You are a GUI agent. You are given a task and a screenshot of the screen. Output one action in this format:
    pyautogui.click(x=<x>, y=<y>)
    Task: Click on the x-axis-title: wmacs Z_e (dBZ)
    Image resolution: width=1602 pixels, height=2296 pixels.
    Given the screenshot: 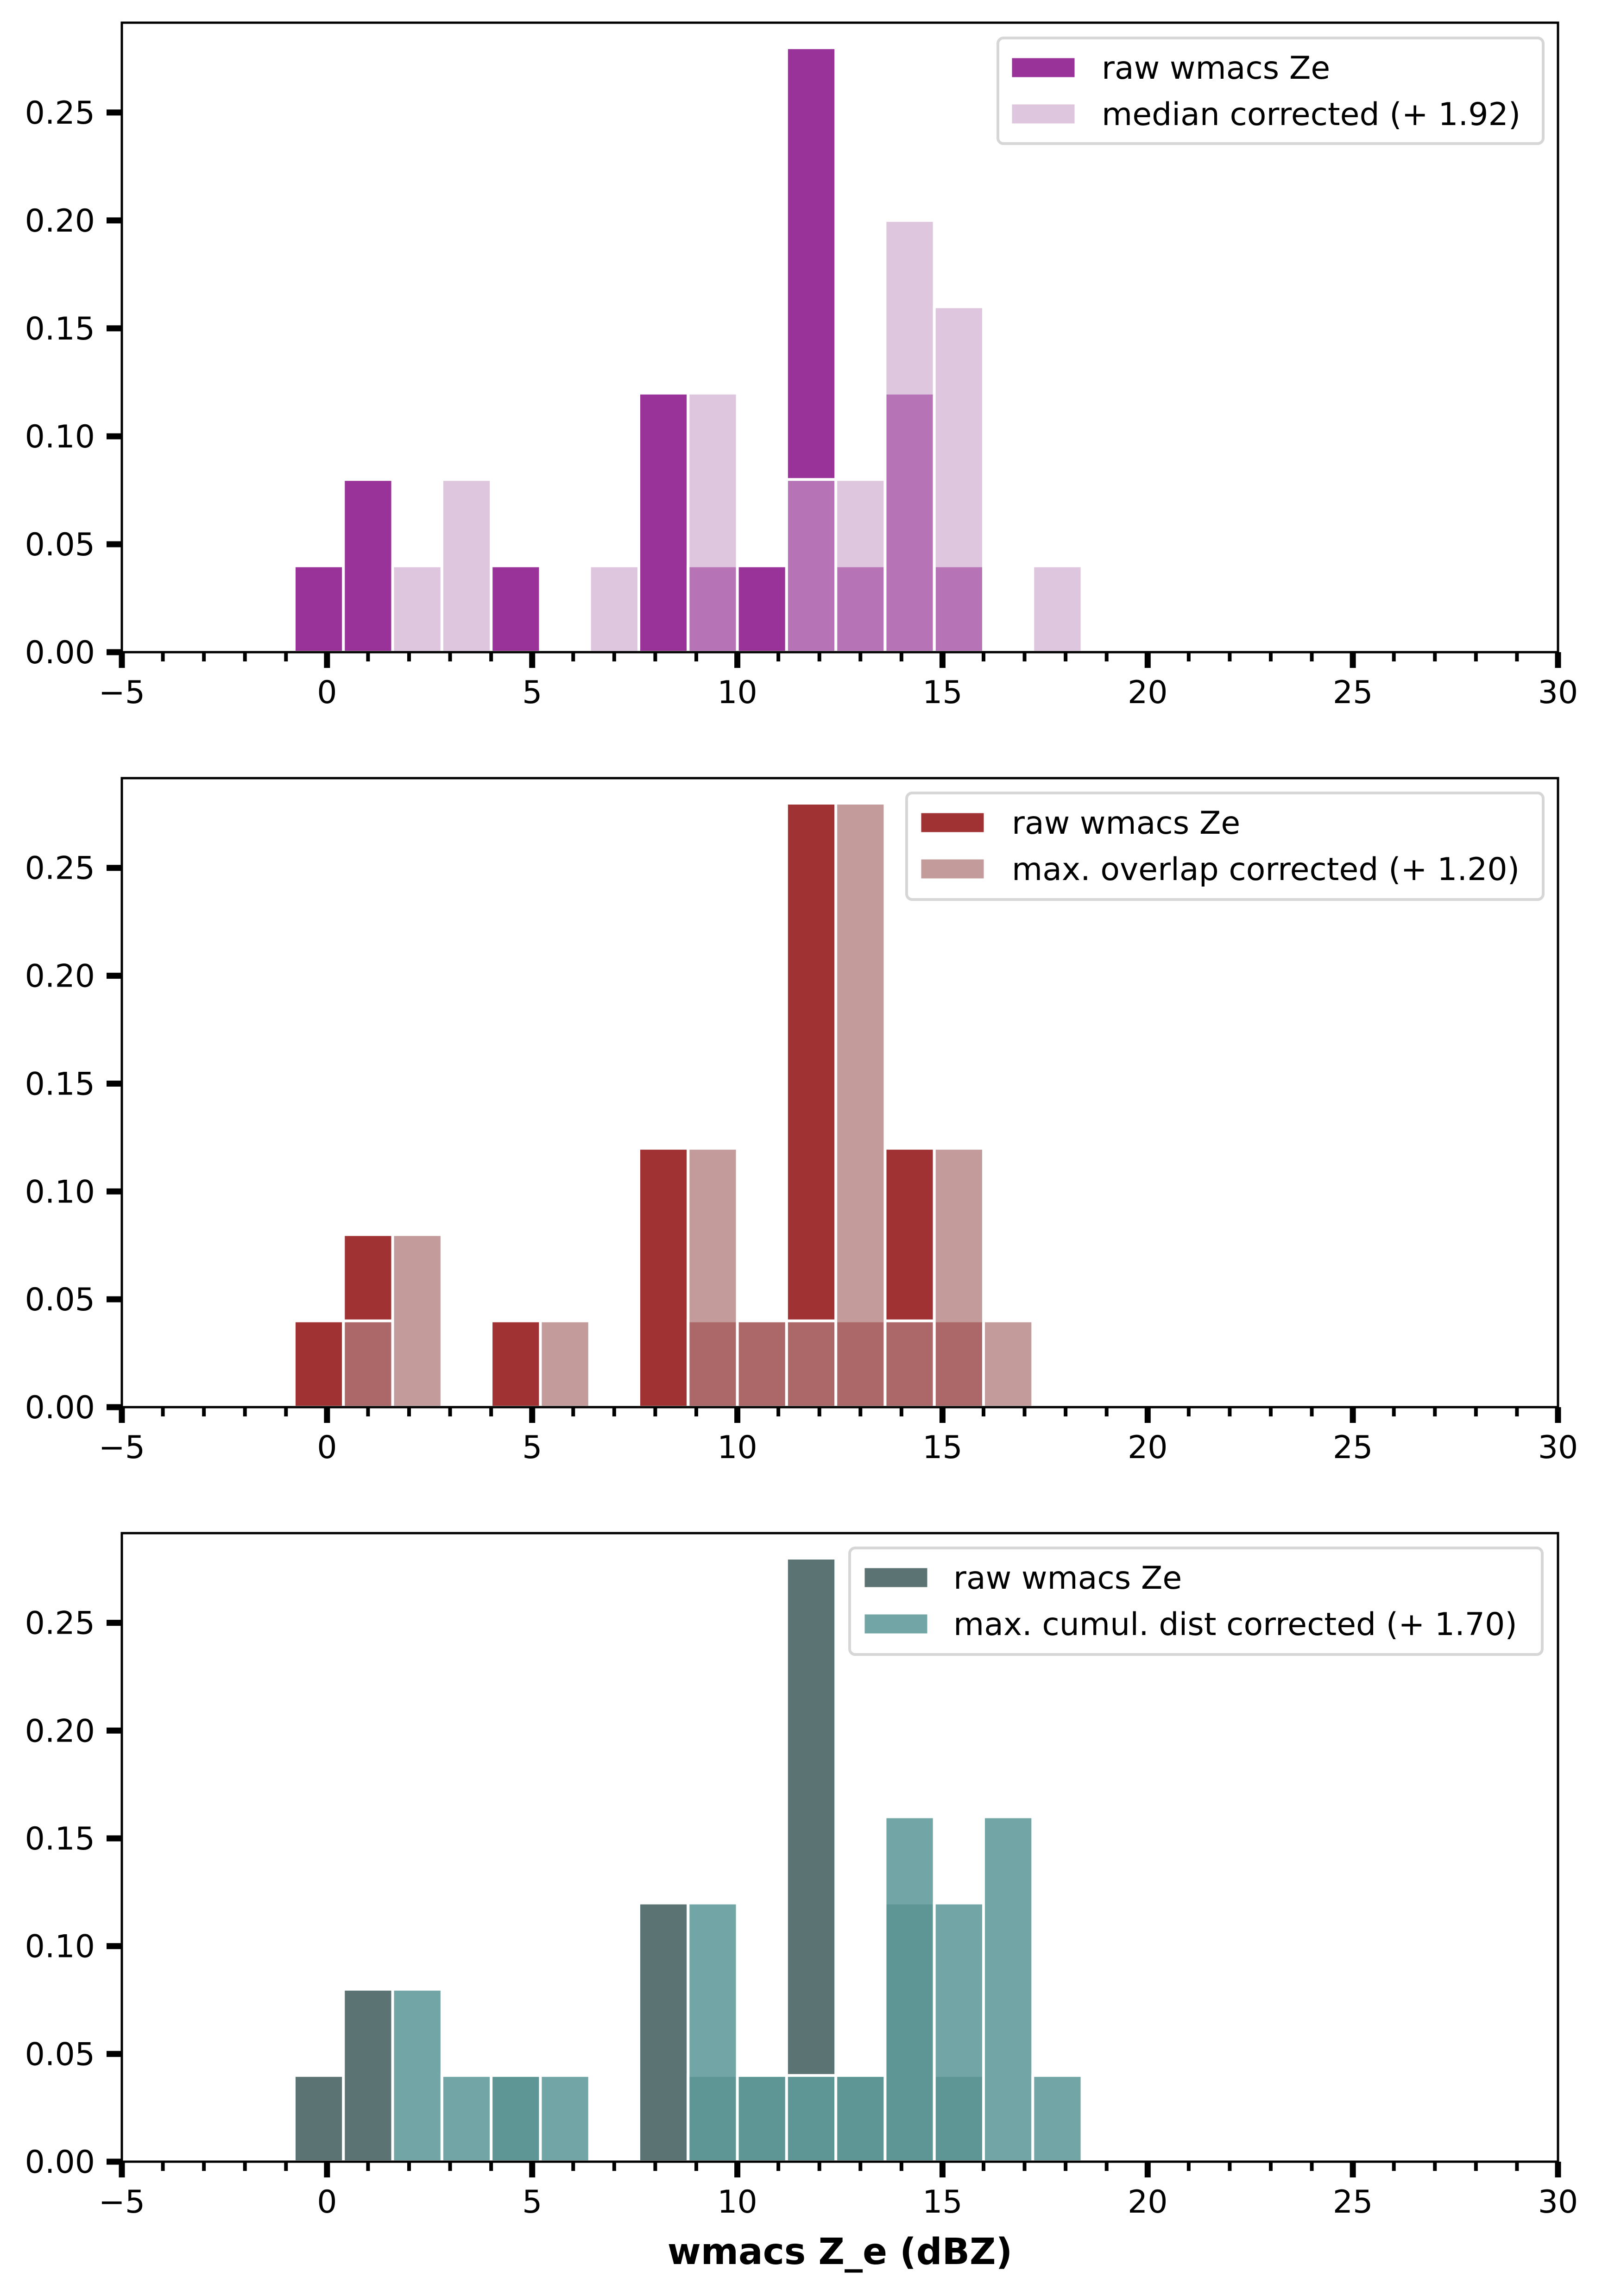 What is the action you would take?
    pyautogui.click(x=840, y=2252)
    